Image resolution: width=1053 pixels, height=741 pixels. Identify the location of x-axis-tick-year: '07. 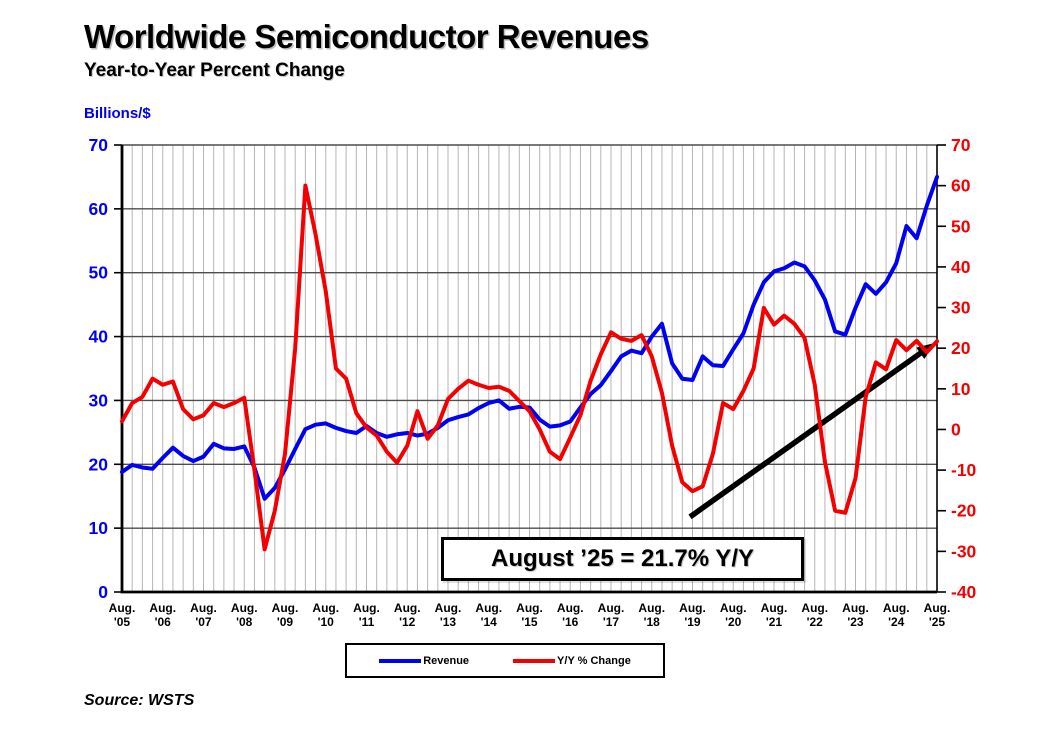
(203, 622).